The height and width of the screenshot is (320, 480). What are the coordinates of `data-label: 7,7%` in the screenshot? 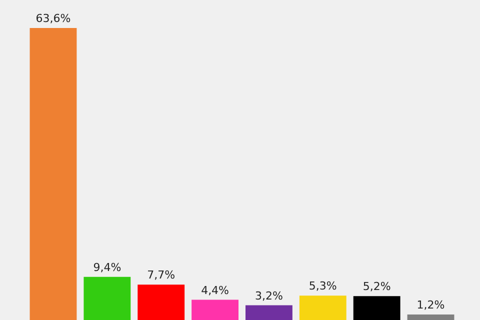 It's located at (161, 275).